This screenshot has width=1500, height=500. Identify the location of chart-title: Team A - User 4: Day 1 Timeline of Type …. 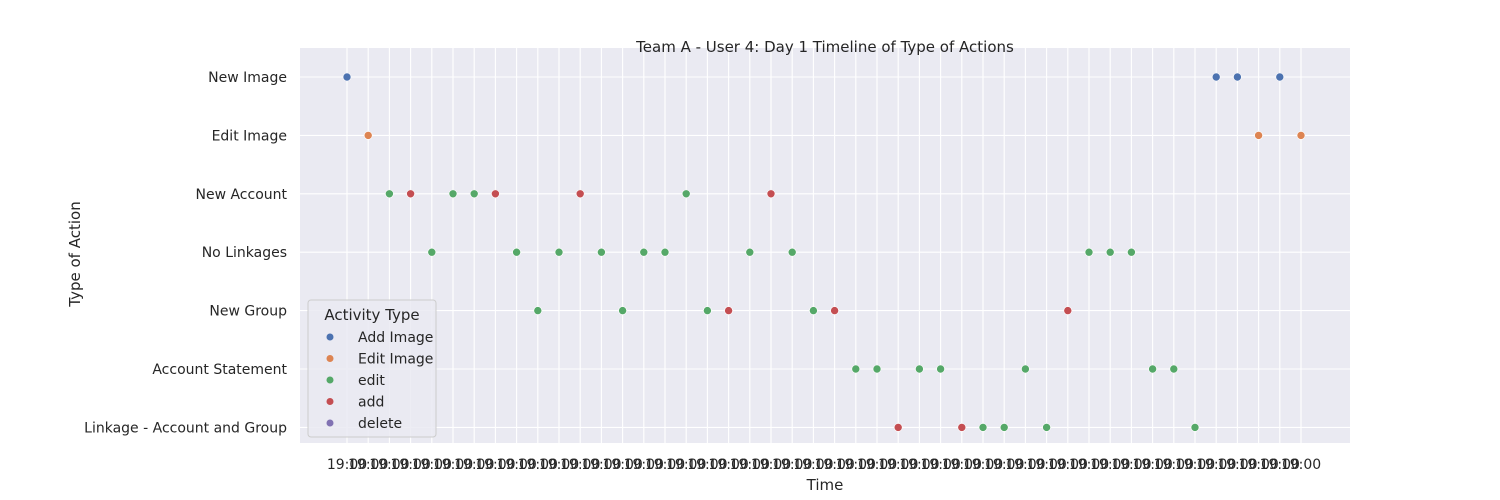
(824, 47).